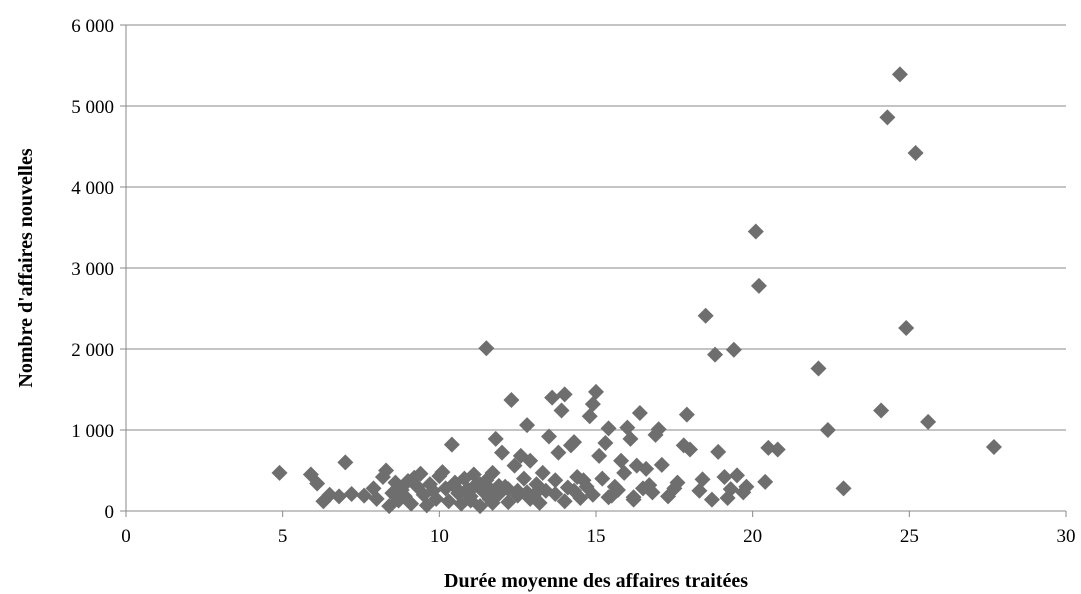 Image resolution: width=1081 pixels, height=594 pixels. What do you see at coordinates (752, 536) in the screenshot?
I see `x-tick-label: 20` at bounding box center [752, 536].